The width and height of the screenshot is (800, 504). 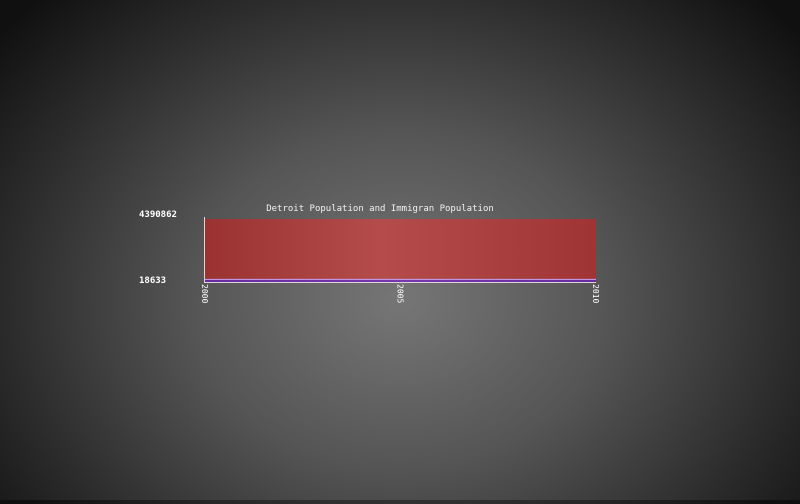 What do you see at coordinates (595, 293) in the screenshot?
I see `x-tick-label: 2010` at bounding box center [595, 293].